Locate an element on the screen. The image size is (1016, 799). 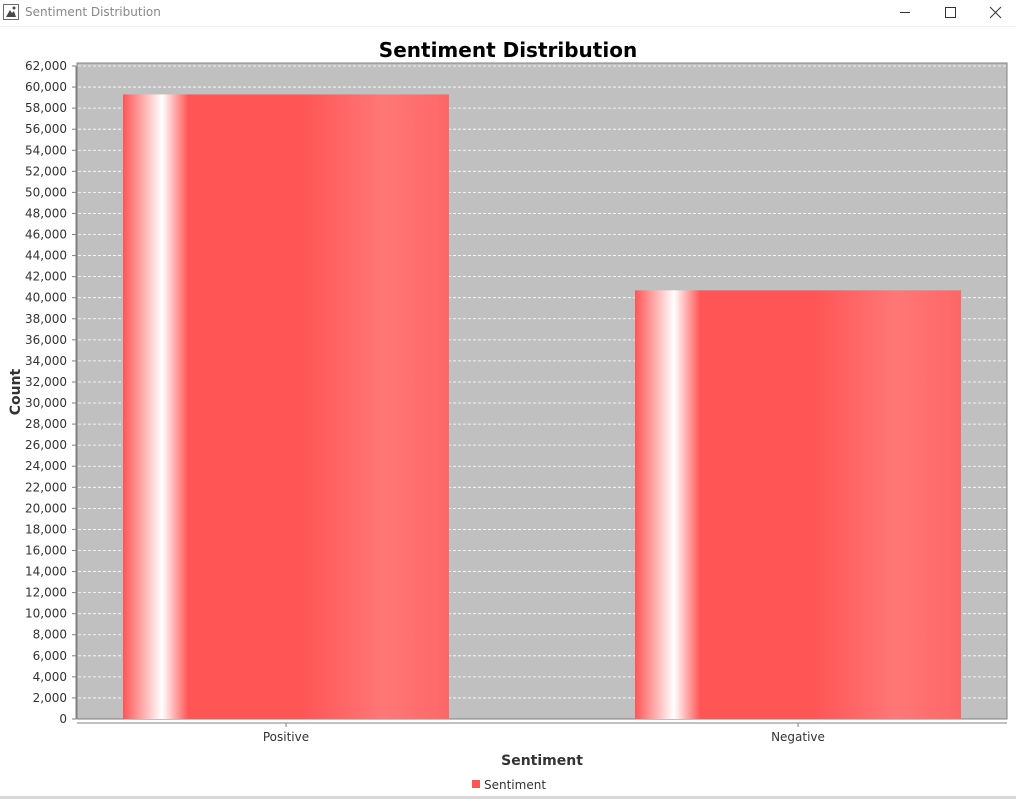
window-title: Sentiment Distribution is located at coordinates (93, 12).